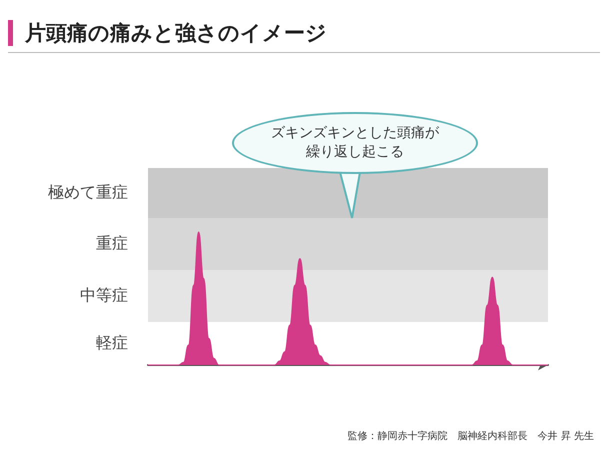  Describe the element at coordinates (175, 33) in the screenshot. I see `chart-title: 片頭痛の痛みと強さのイメージ` at that location.